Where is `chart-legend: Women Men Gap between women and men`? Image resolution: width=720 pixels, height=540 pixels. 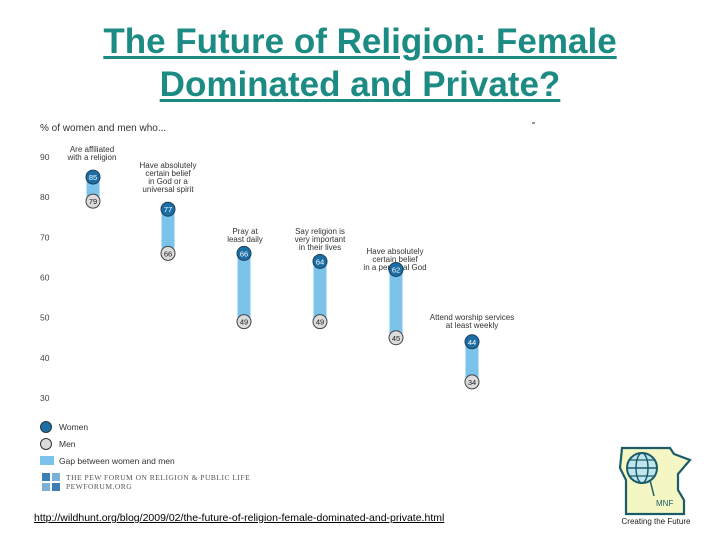
chart-legend: Women Men Gap between women and men is located at coordinates (107, 443).